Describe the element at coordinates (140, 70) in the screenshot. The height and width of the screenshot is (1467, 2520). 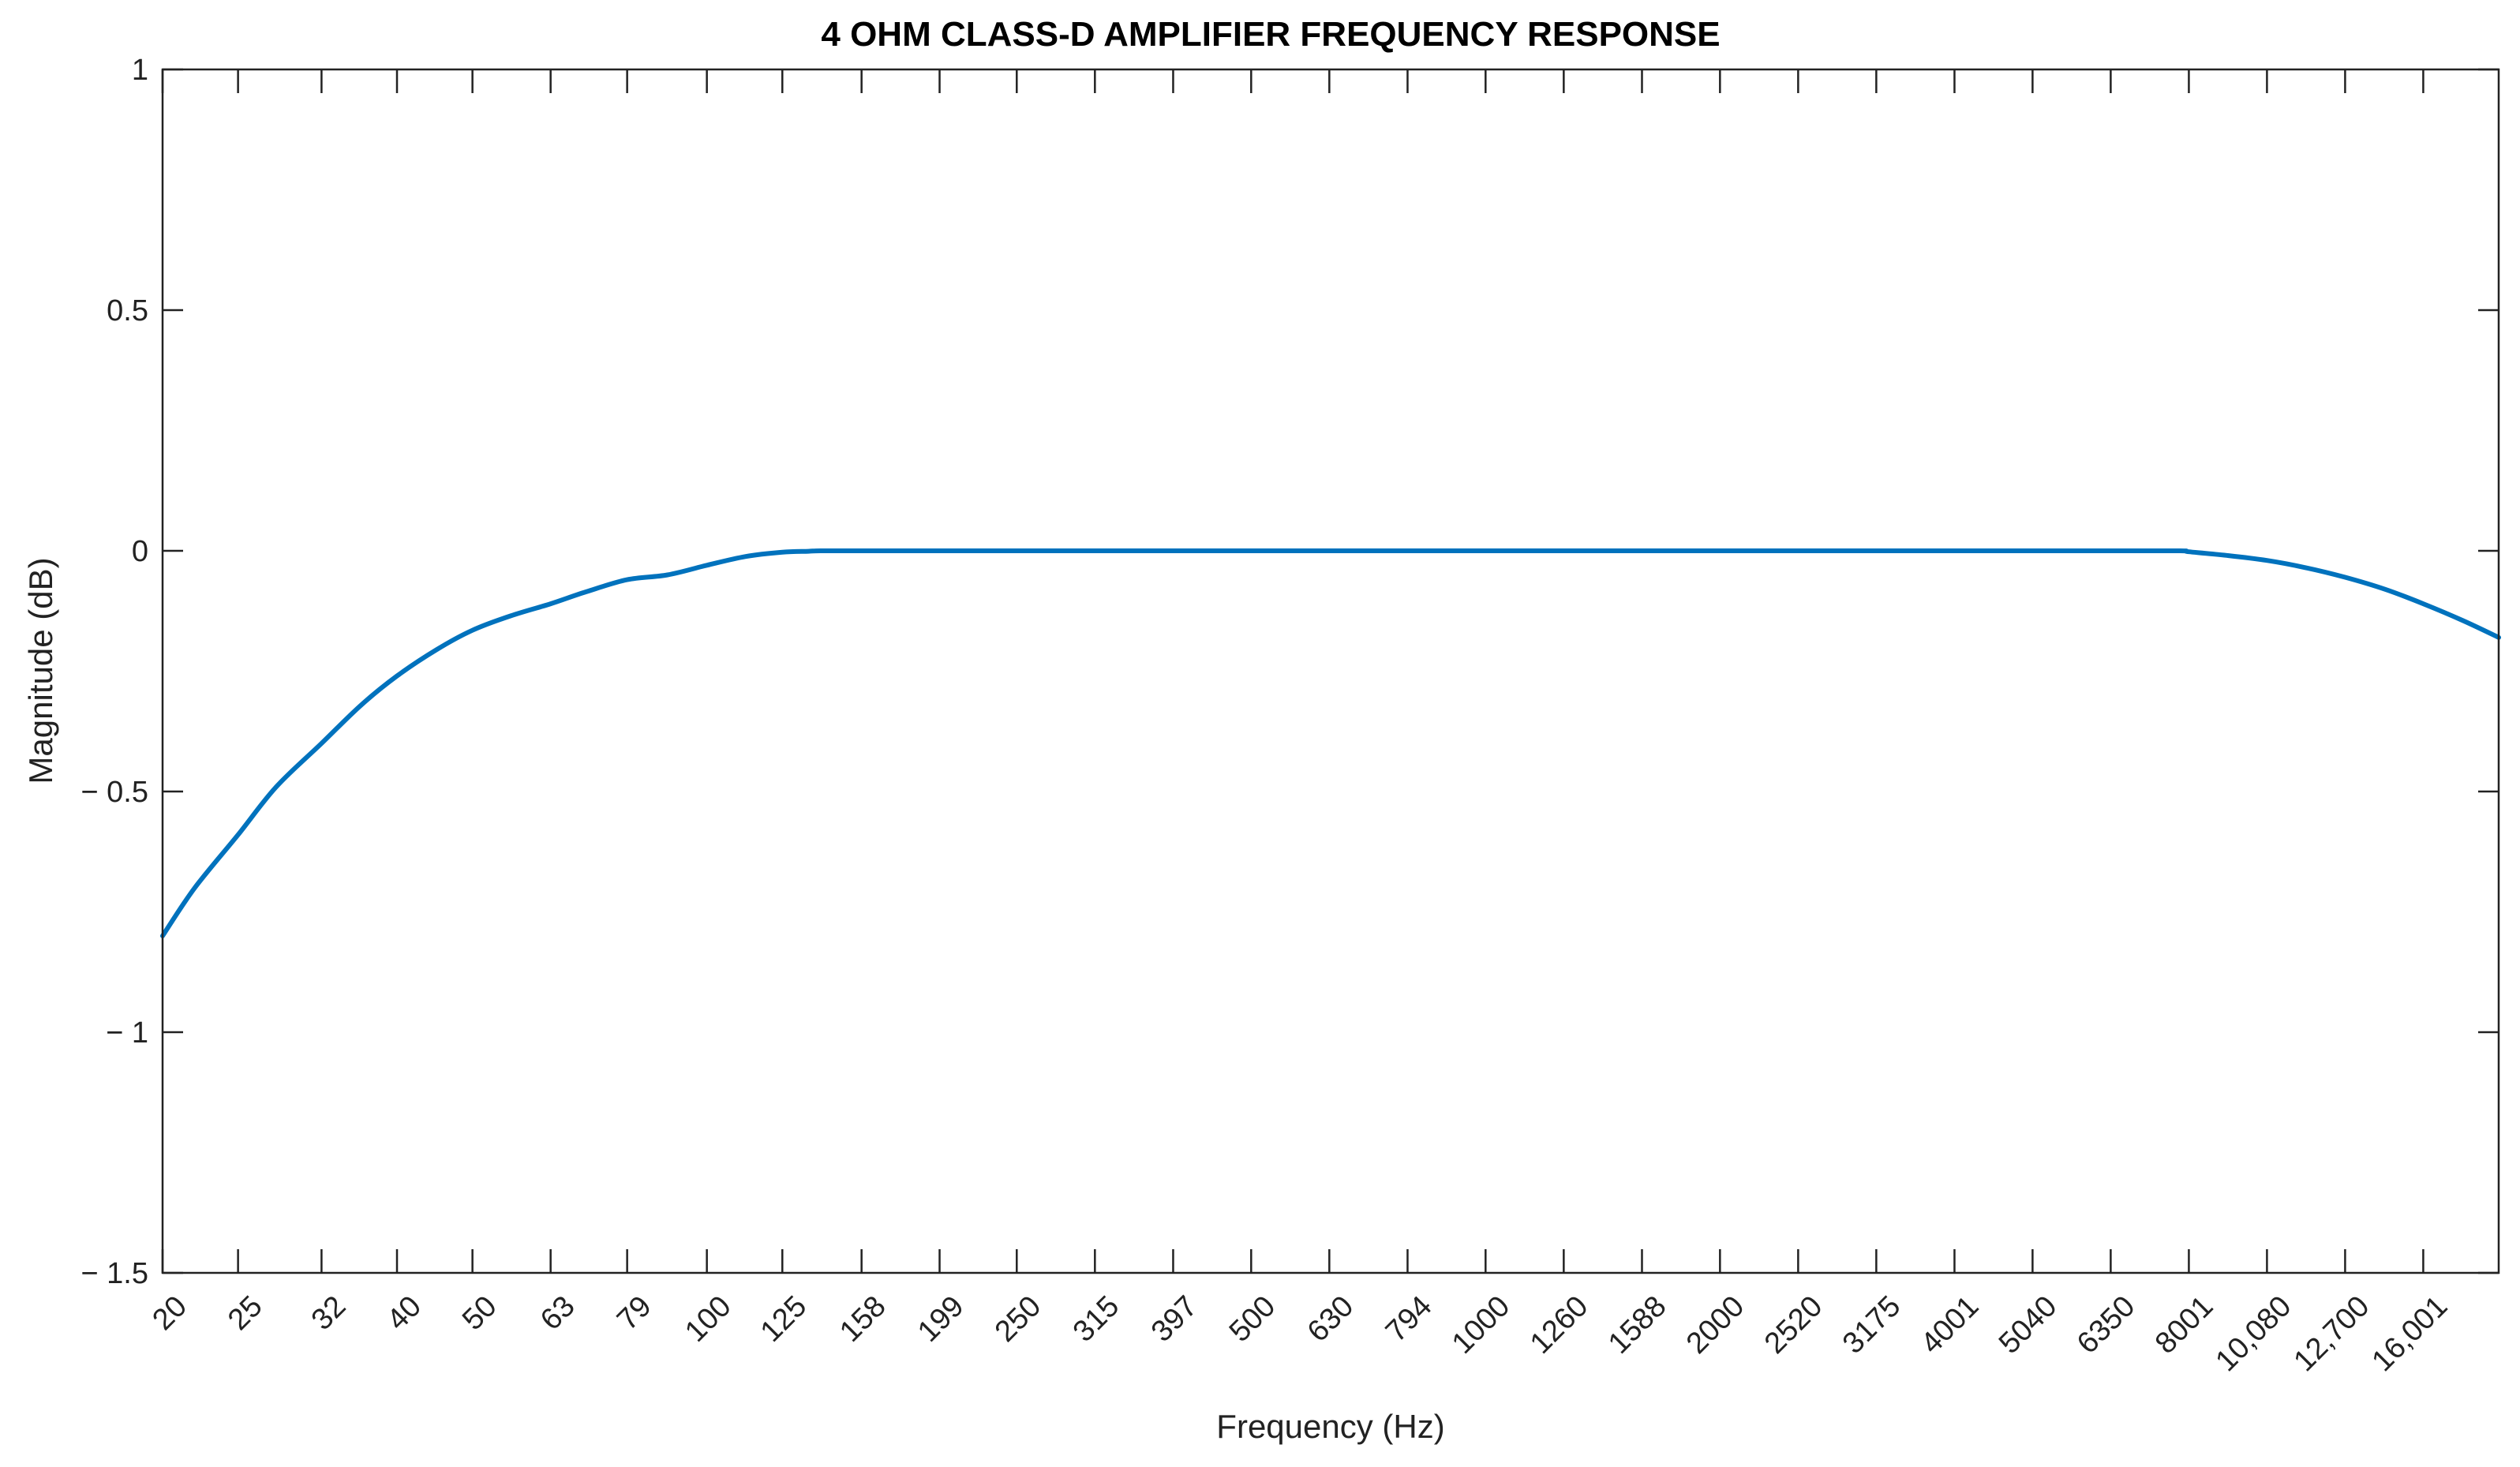
I see `y-tick-label: 1` at that location.